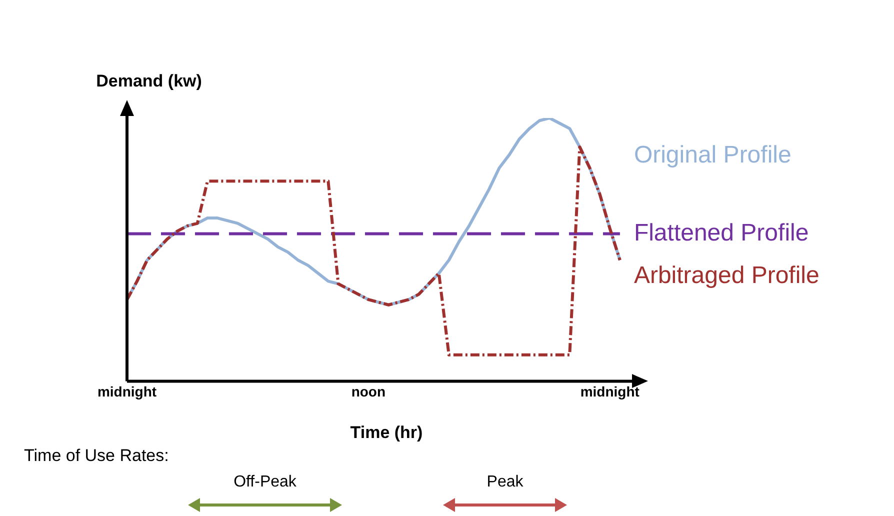 Image resolution: width=894 pixels, height=516 pixels. Describe the element at coordinates (266, 482) in the screenshot. I see `text: Off-Peak` at that location.